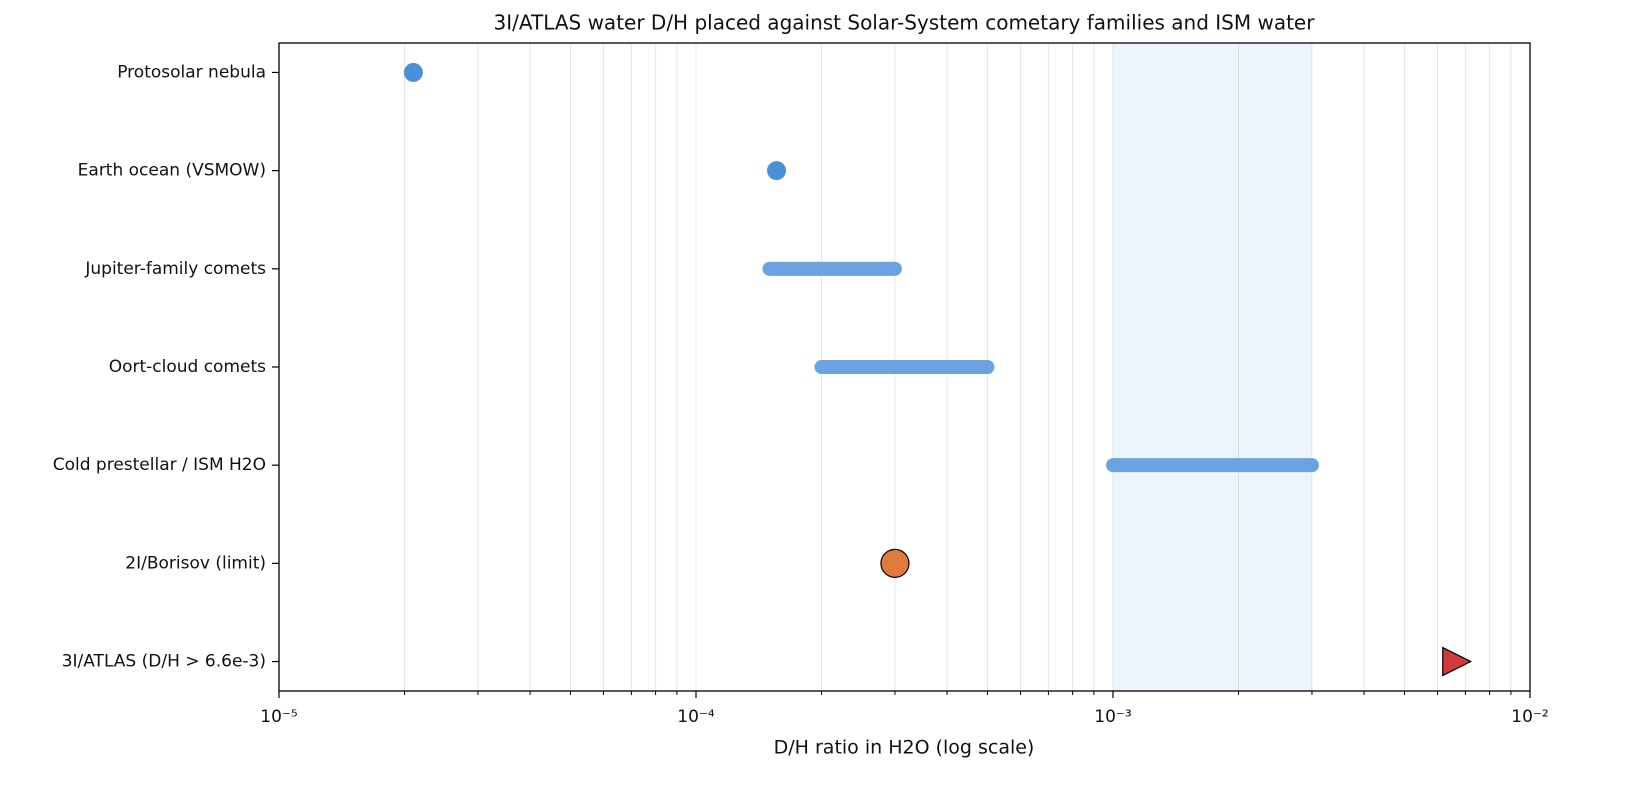 This screenshot has height=807, width=1635. Describe the element at coordinates (1112, 717) in the screenshot. I see `x-tick-label: 10⁻³` at that location.